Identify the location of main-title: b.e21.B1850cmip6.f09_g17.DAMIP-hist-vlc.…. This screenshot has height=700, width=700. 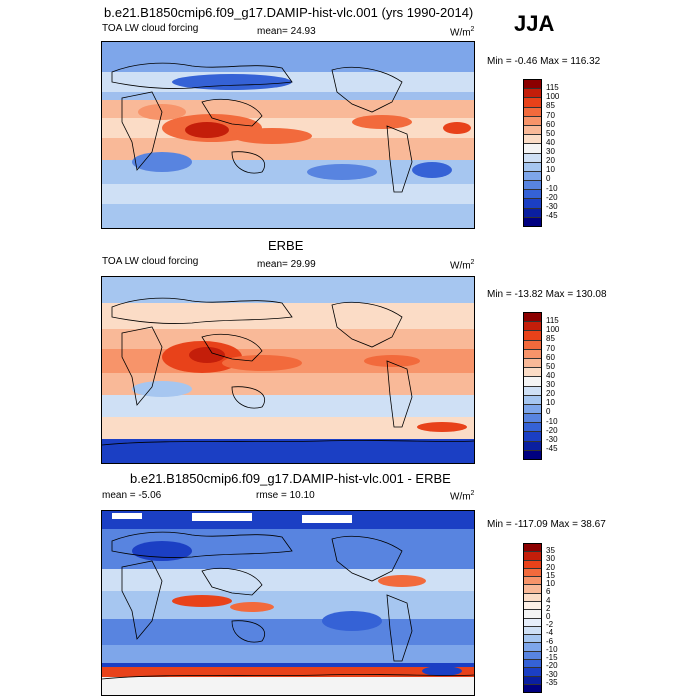
(289, 12).